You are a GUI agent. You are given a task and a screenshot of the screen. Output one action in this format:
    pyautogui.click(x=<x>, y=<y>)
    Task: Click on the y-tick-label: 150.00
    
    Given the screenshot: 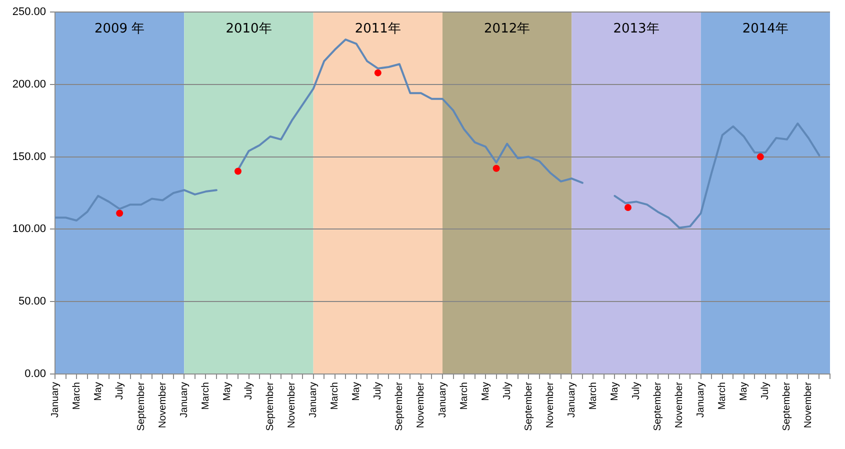 What is the action you would take?
    pyautogui.click(x=29, y=156)
    